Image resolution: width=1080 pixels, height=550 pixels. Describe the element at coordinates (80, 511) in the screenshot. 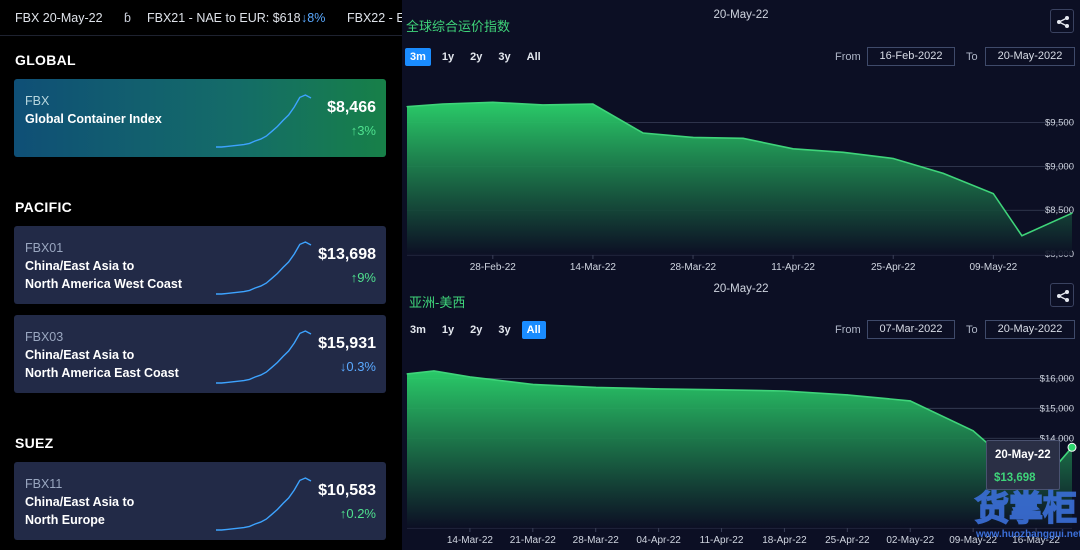

I see `index-name: China/East Asia to North Europe` at that location.